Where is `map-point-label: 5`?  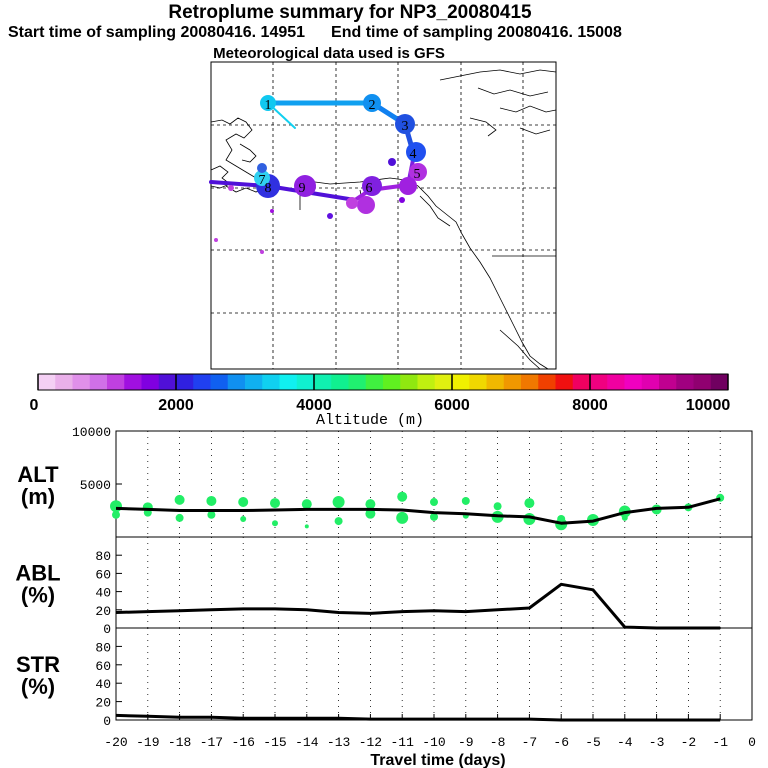 map-point-label: 5 is located at coordinates (417, 174).